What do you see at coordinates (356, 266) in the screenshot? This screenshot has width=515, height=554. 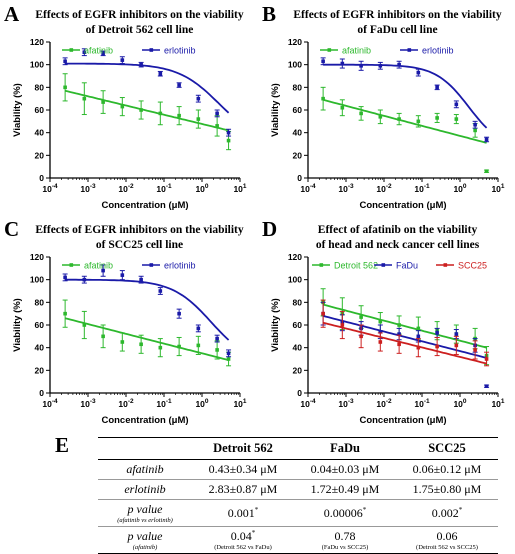 I see `legend-label: Detroit 562` at bounding box center [356, 266].